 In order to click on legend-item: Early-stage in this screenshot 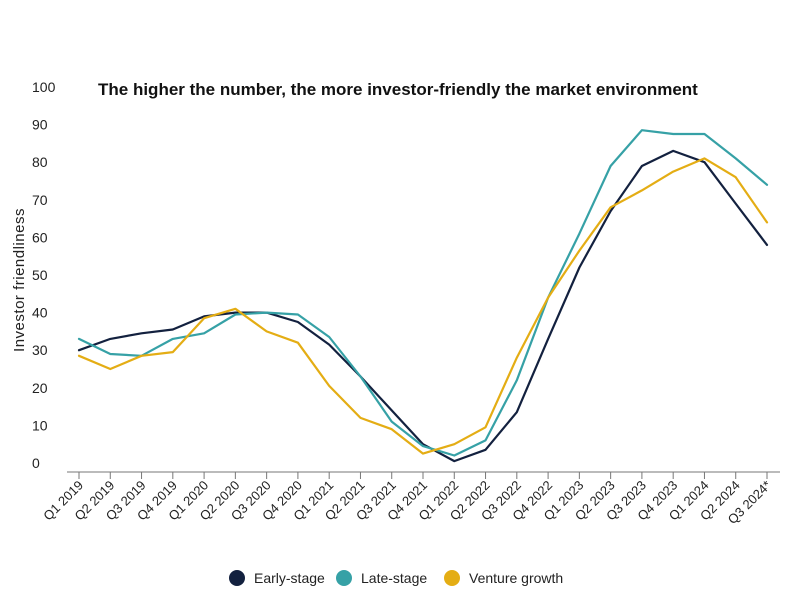, I will do `click(277, 578)`.